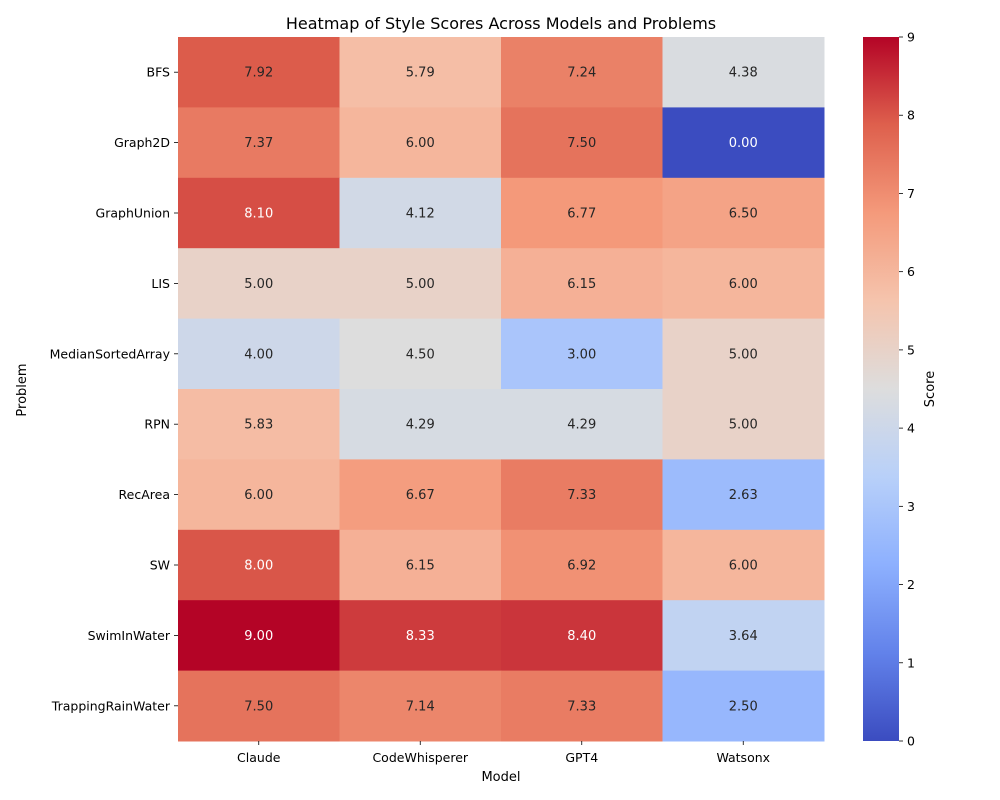  Describe the element at coordinates (420, 757) in the screenshot. I see `x-tick-label: CodeWhisperer` at that location.